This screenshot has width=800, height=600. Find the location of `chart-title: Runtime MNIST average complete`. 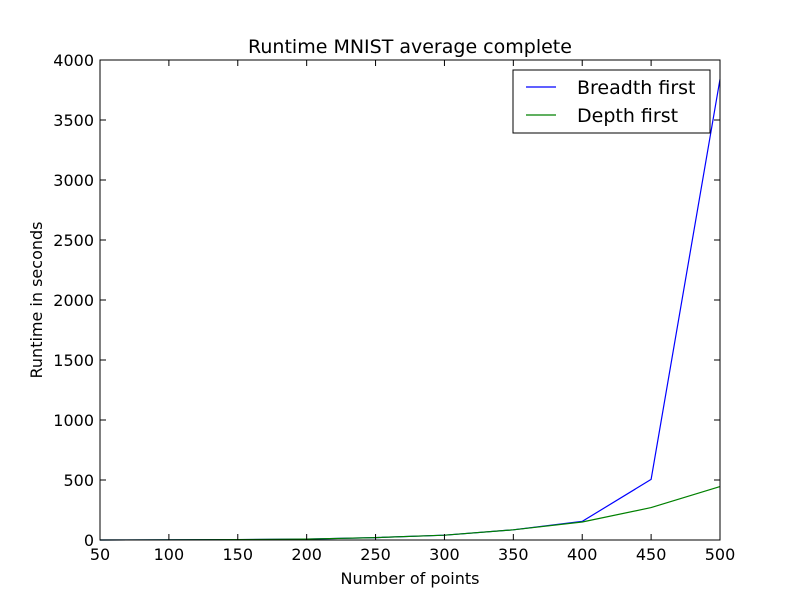

chart-title: Runtime MNIST average complete is located at coordinates (410, 47).